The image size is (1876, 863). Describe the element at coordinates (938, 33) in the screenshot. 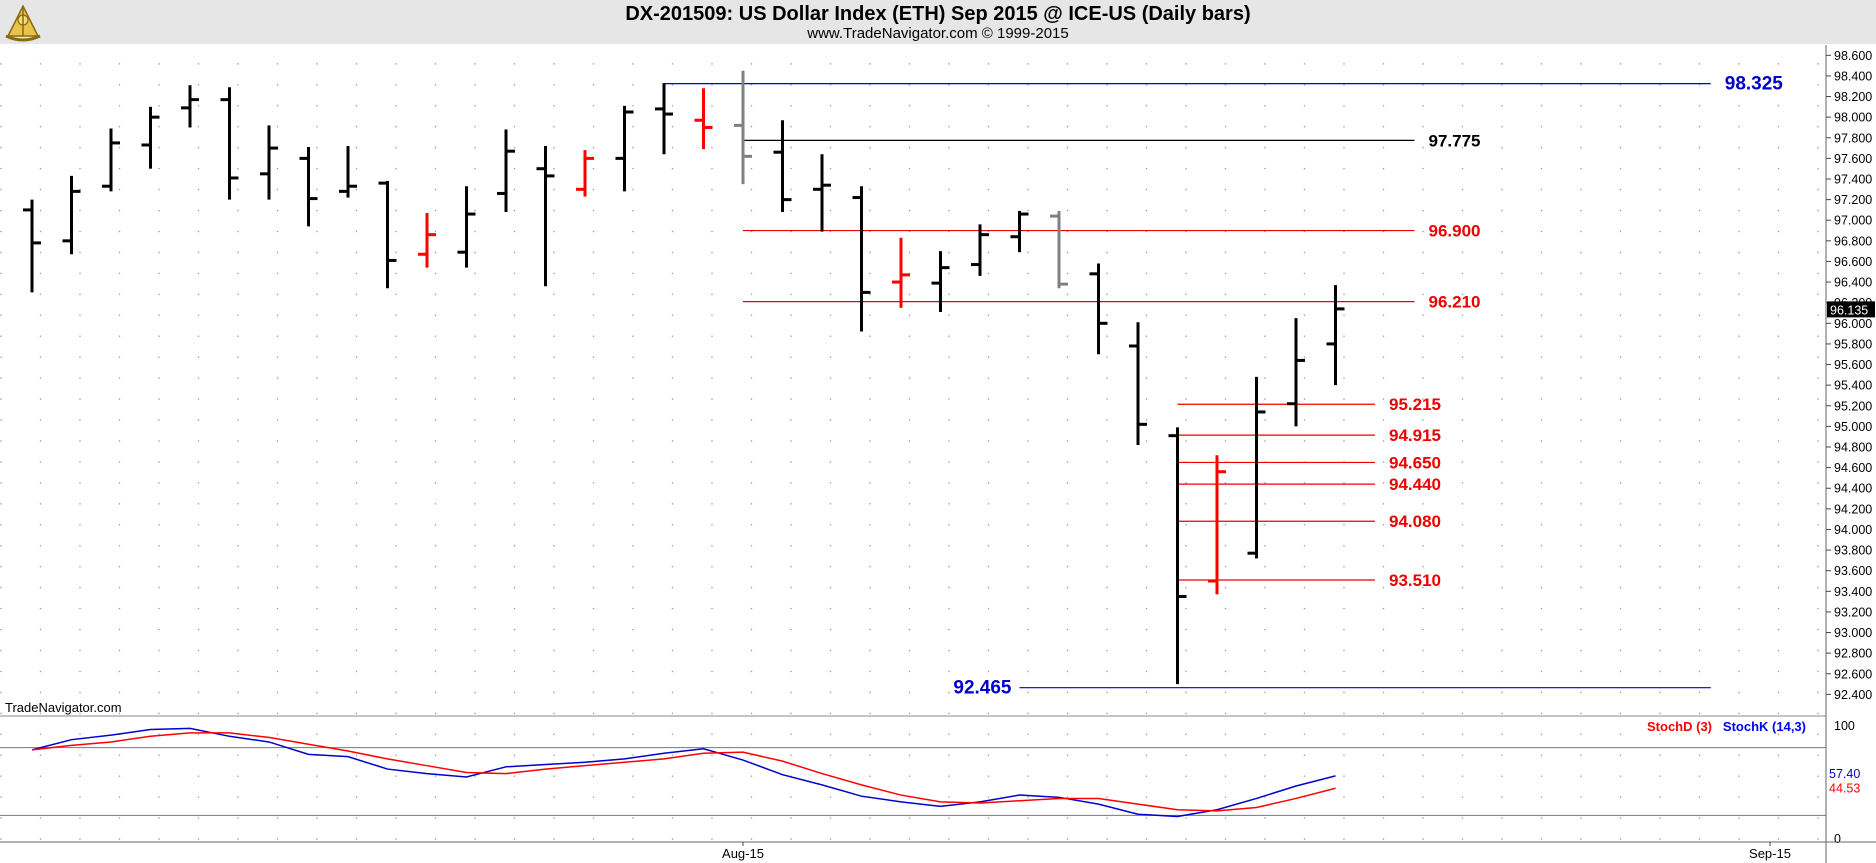

I see `chart-subtitle: www.TradeNavigator.com © 1999-2015` at that location.